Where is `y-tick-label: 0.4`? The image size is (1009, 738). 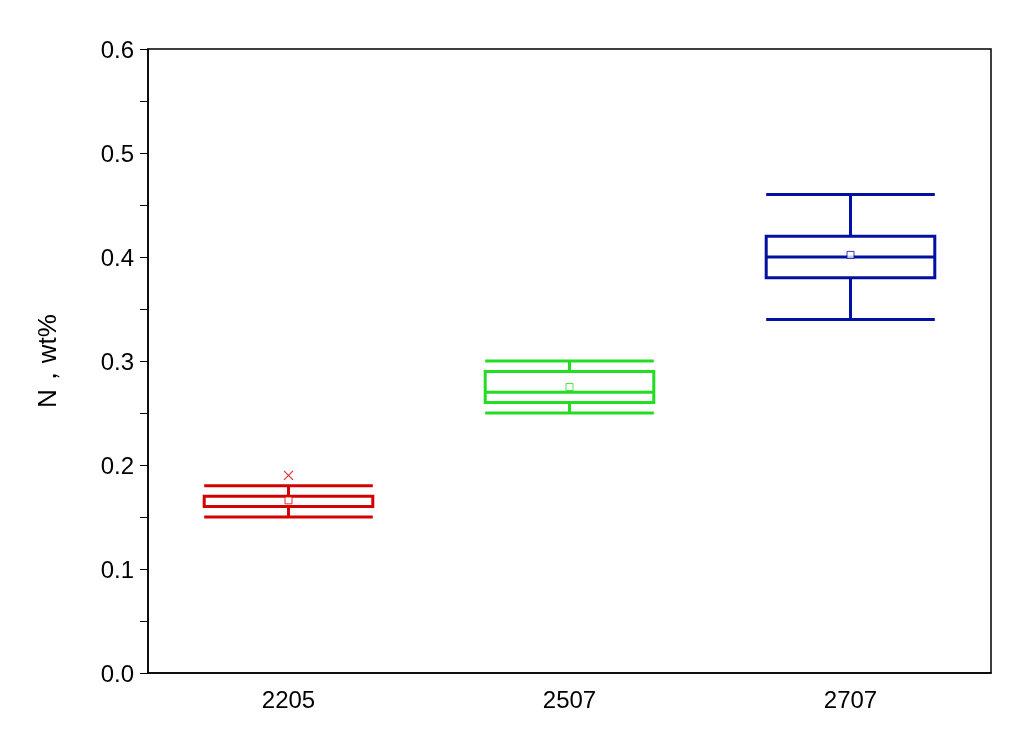
y-tick-label: 0.4 is located at coordinates (117, 257).